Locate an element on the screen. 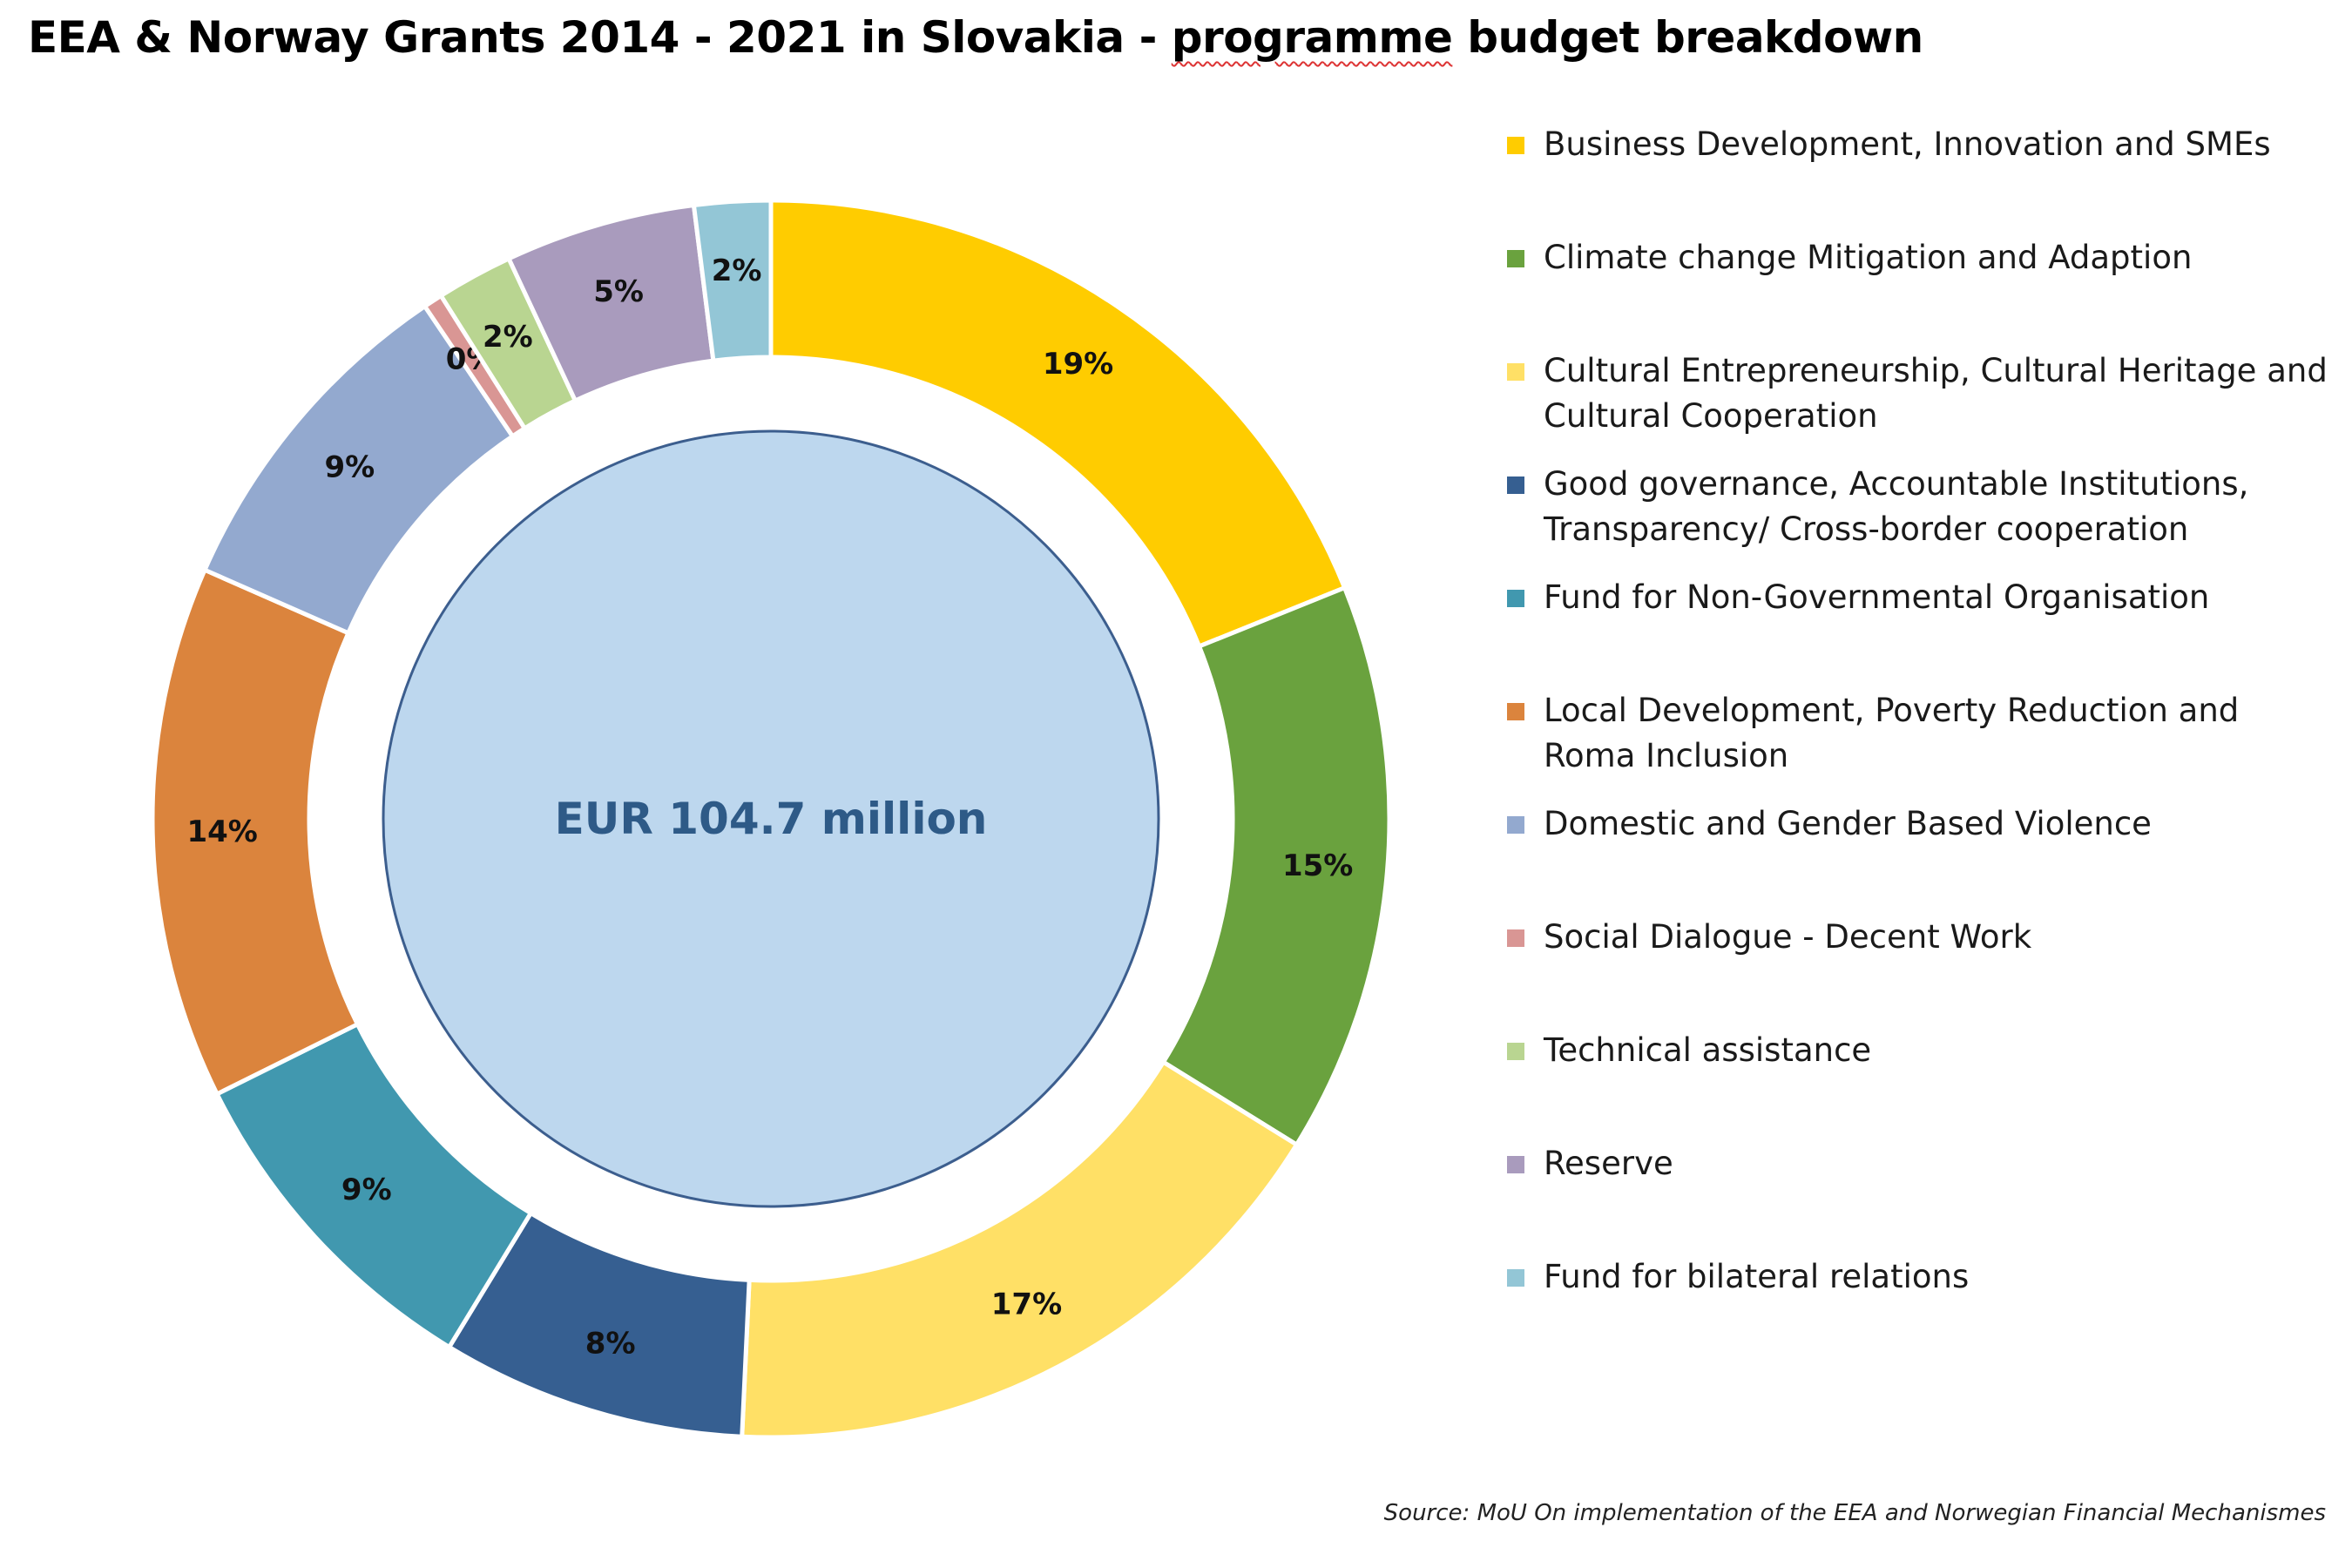 Image resolution: width=2352 pixels, height=1568 pixels. legend-label: Fund for Non-Governmental Organisation is located at coordinates (1877, 597).